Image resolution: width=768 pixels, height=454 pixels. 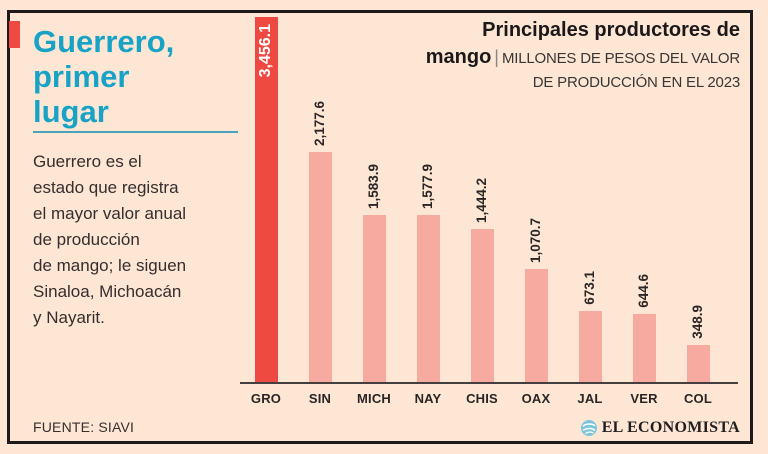 What do you see at coordinates (84, 427) in the screenshot?
I see `source-label: FUENTE: SIAVI` at bounding box center [84, 427].